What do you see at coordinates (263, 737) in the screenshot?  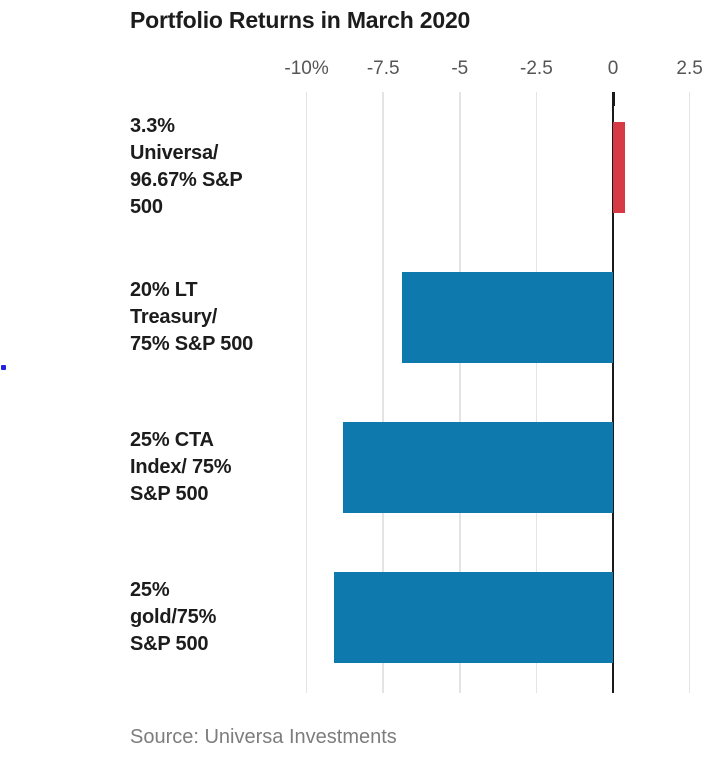 I see `source-note: Source: Universa Investments` at bounding box center [263, 737].